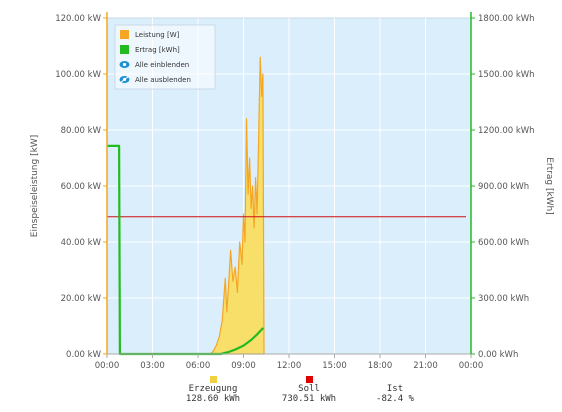 This screenshot has height=412, width=562. What do you see at coordinates (506, 75) in the screenshot?
I see `y-right-tick-label: 1500.00 kWh` at bounding box center [506, 75].